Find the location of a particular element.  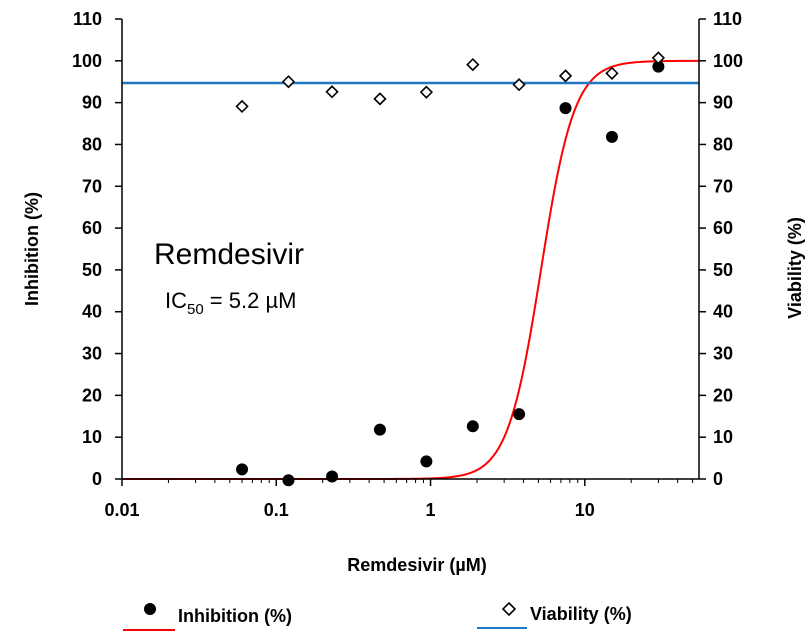

y-tick-label: 60 is located at coordinates (92, 228).